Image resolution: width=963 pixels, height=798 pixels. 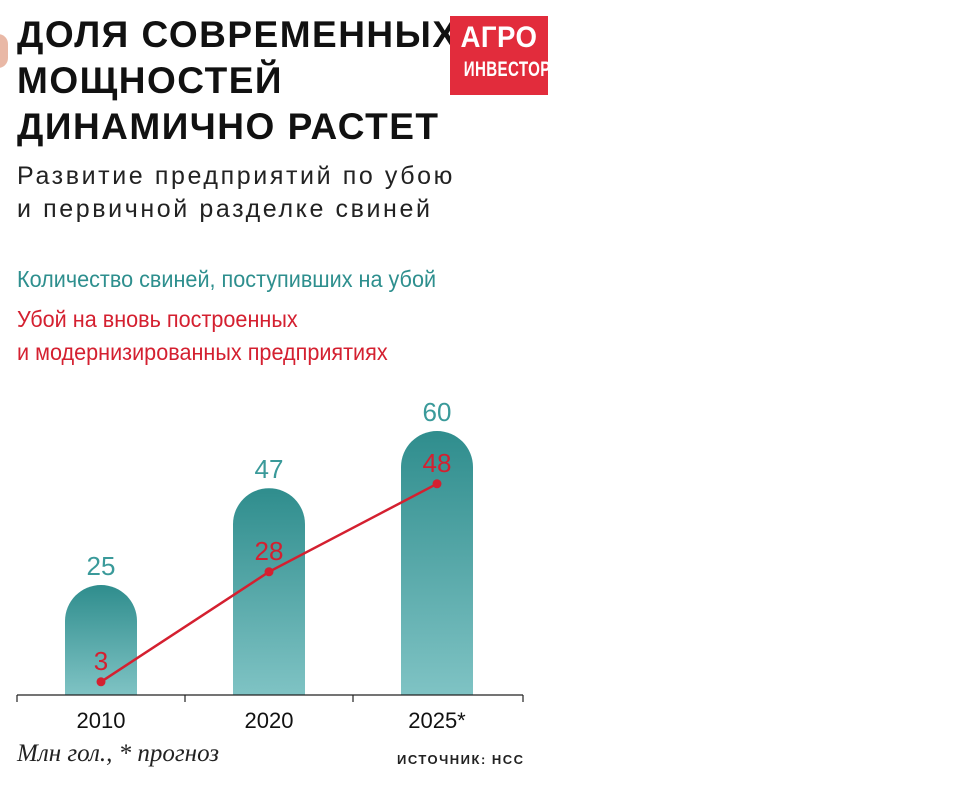 What do you see at coordinates (269, 720) in the screenshot?
I see `x-tick-label: 2020` at bounding box center [269, 720].